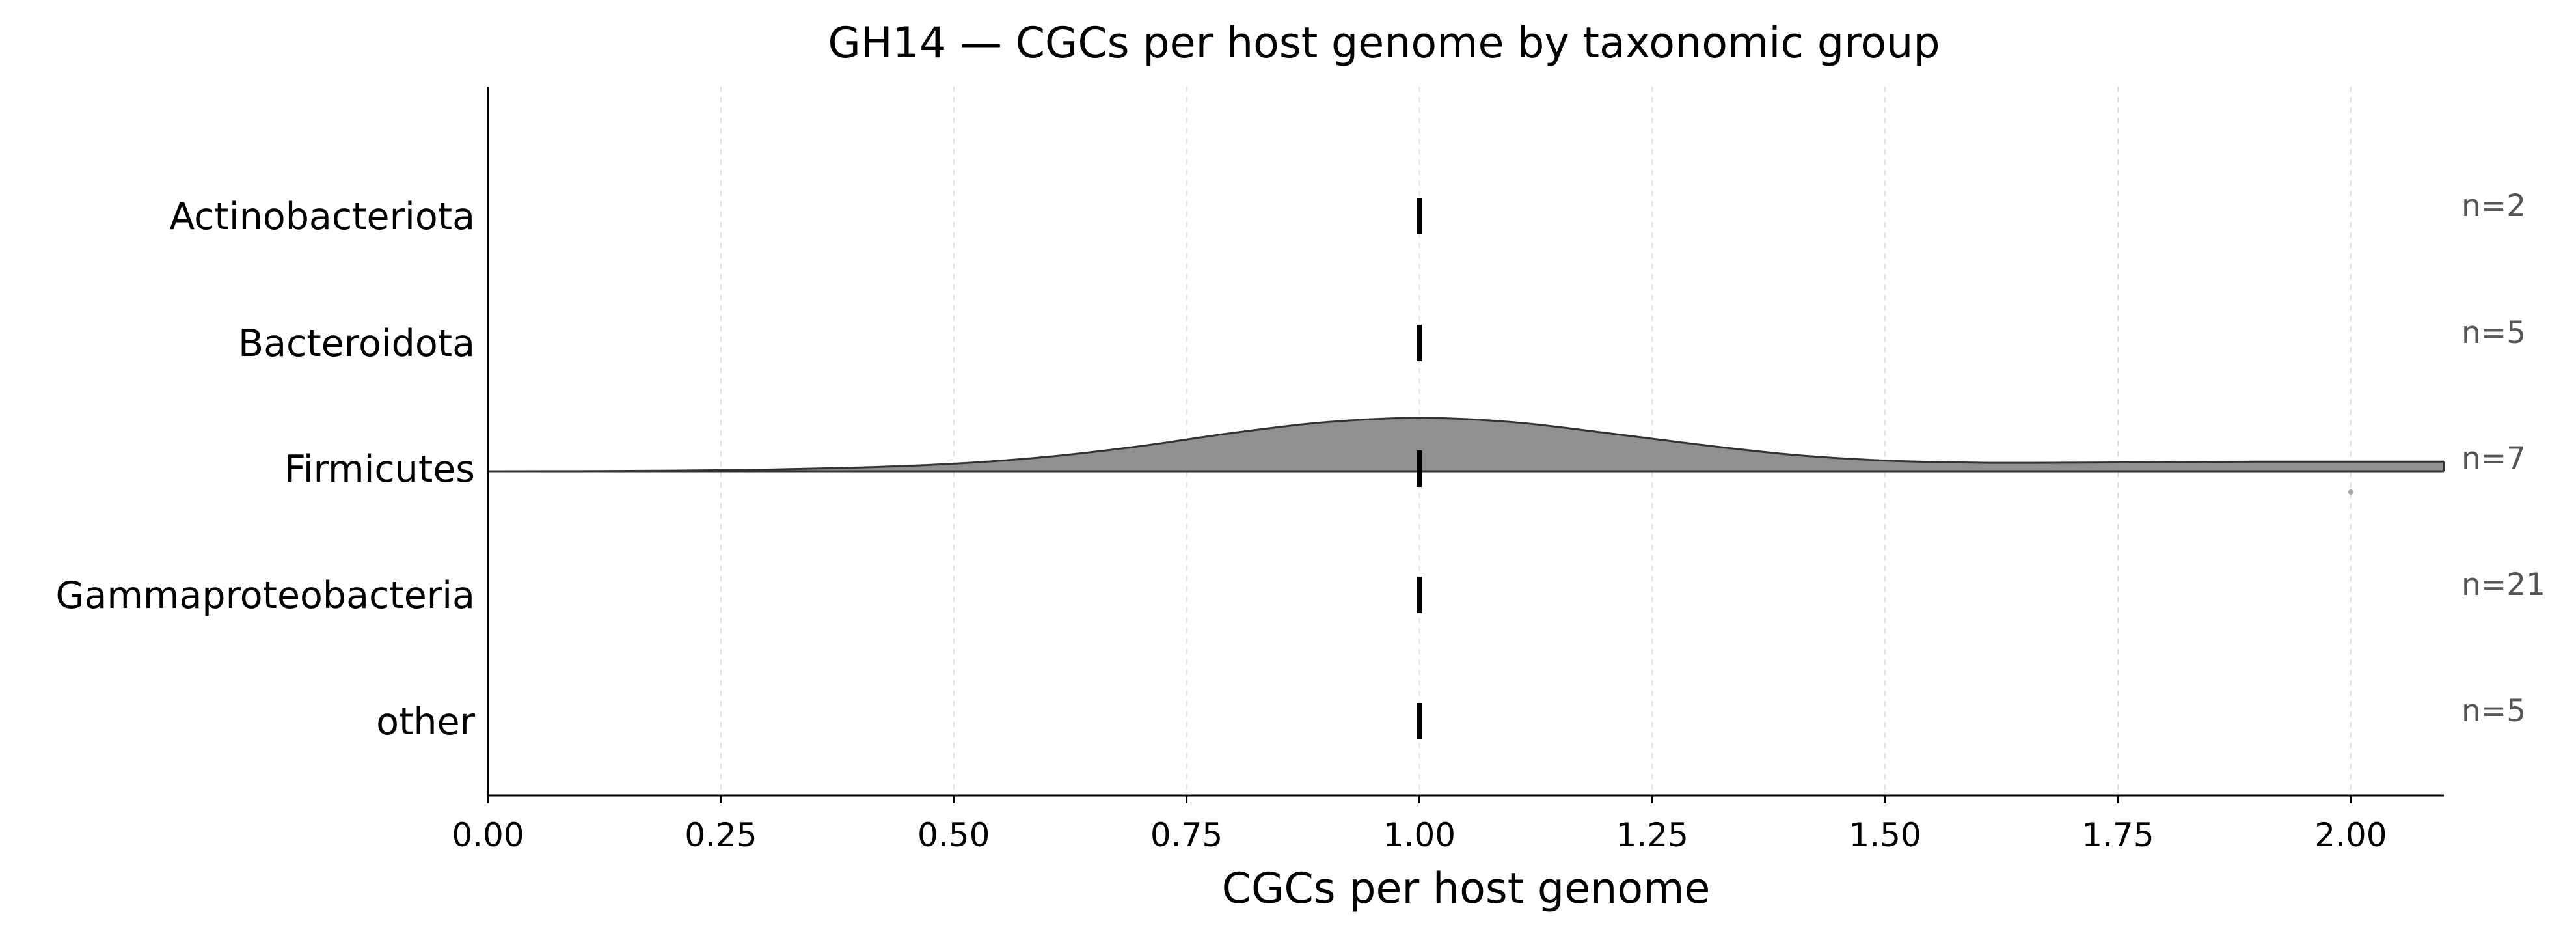 Image resolution: width=2576 pixels, height=936 pixels. I want to click on x-tick-label: 1.00, so click(1419, 835).